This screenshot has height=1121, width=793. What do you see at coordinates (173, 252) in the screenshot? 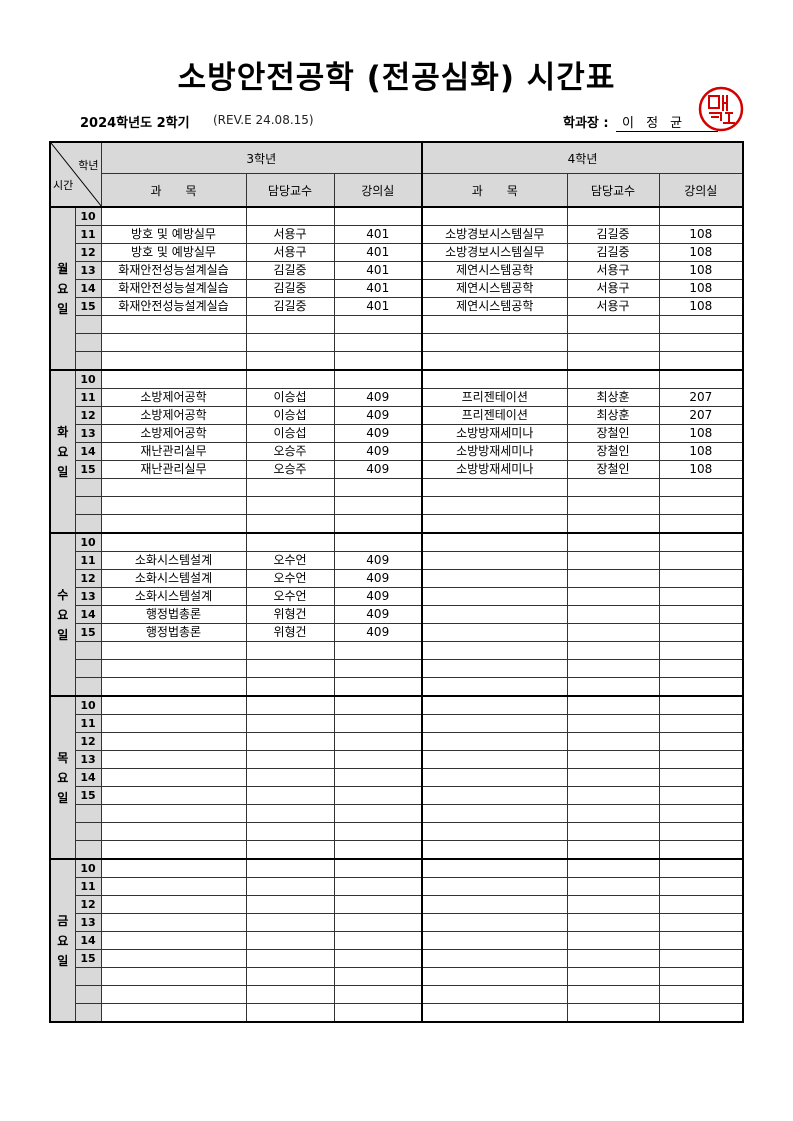
I see `subject-3-cell: 방호 및 예방실무` at bounding box center [173, 252].